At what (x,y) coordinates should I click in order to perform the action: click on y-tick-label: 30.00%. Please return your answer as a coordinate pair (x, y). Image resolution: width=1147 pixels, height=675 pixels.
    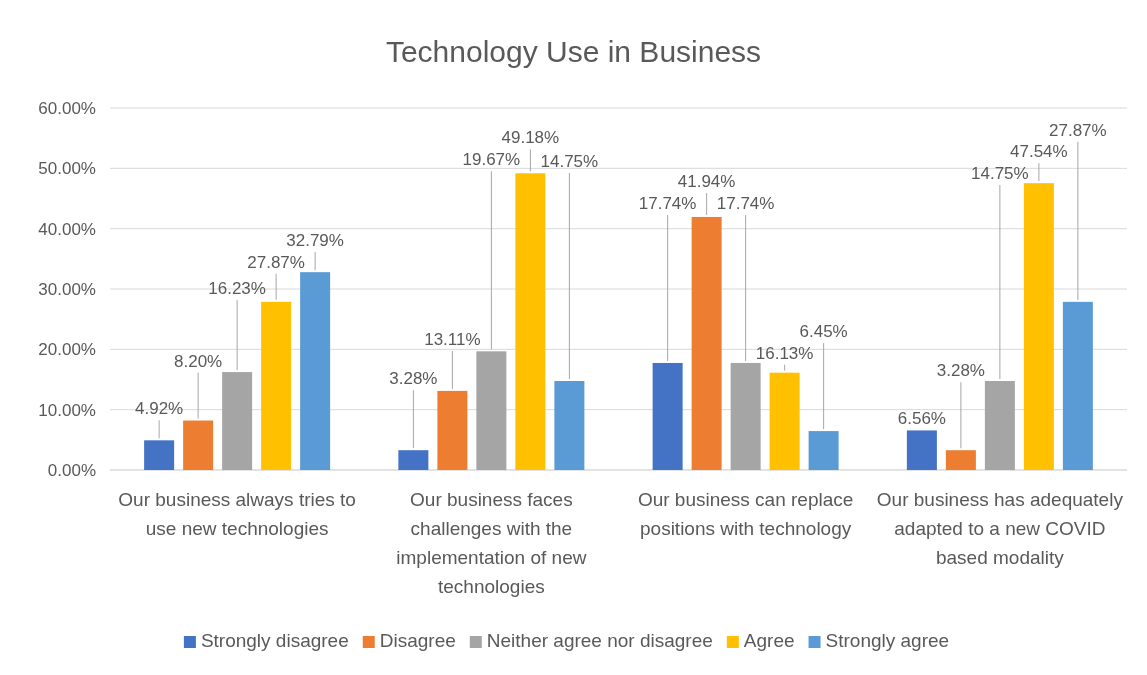
    Looking at the image, I should click on (67, 289).